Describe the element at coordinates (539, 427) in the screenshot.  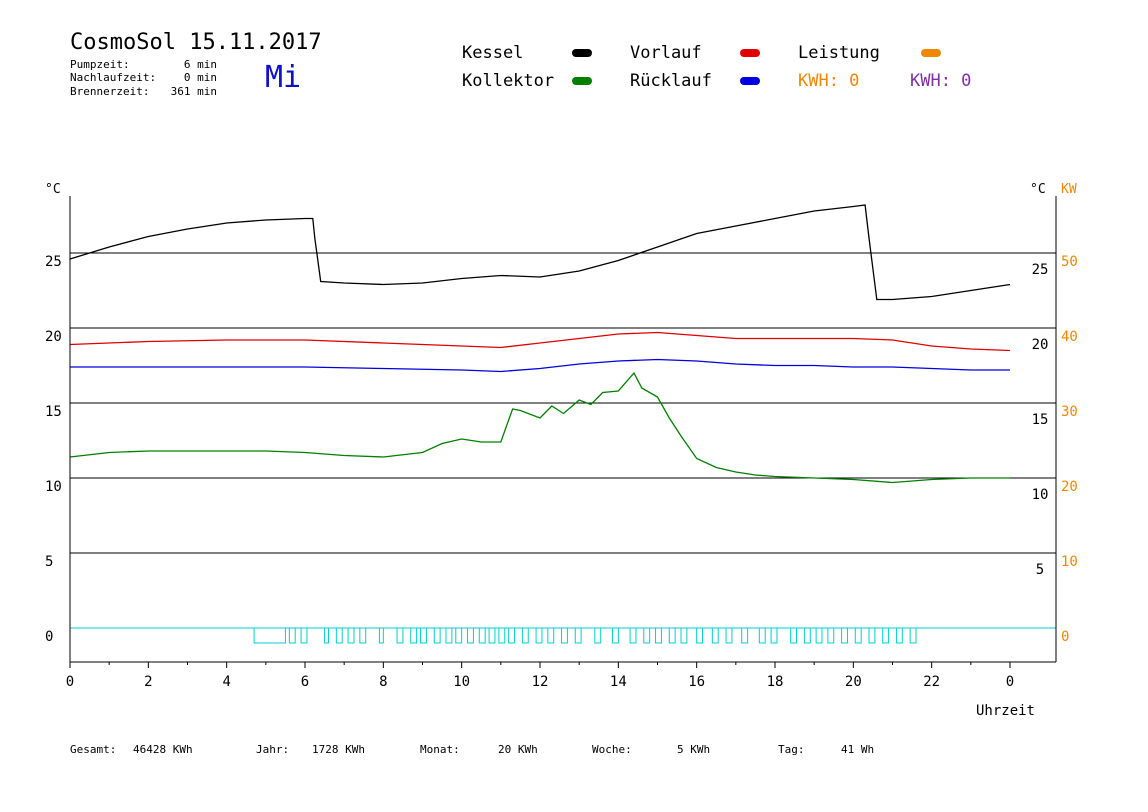
I see `series-line-kollektor` at that location.